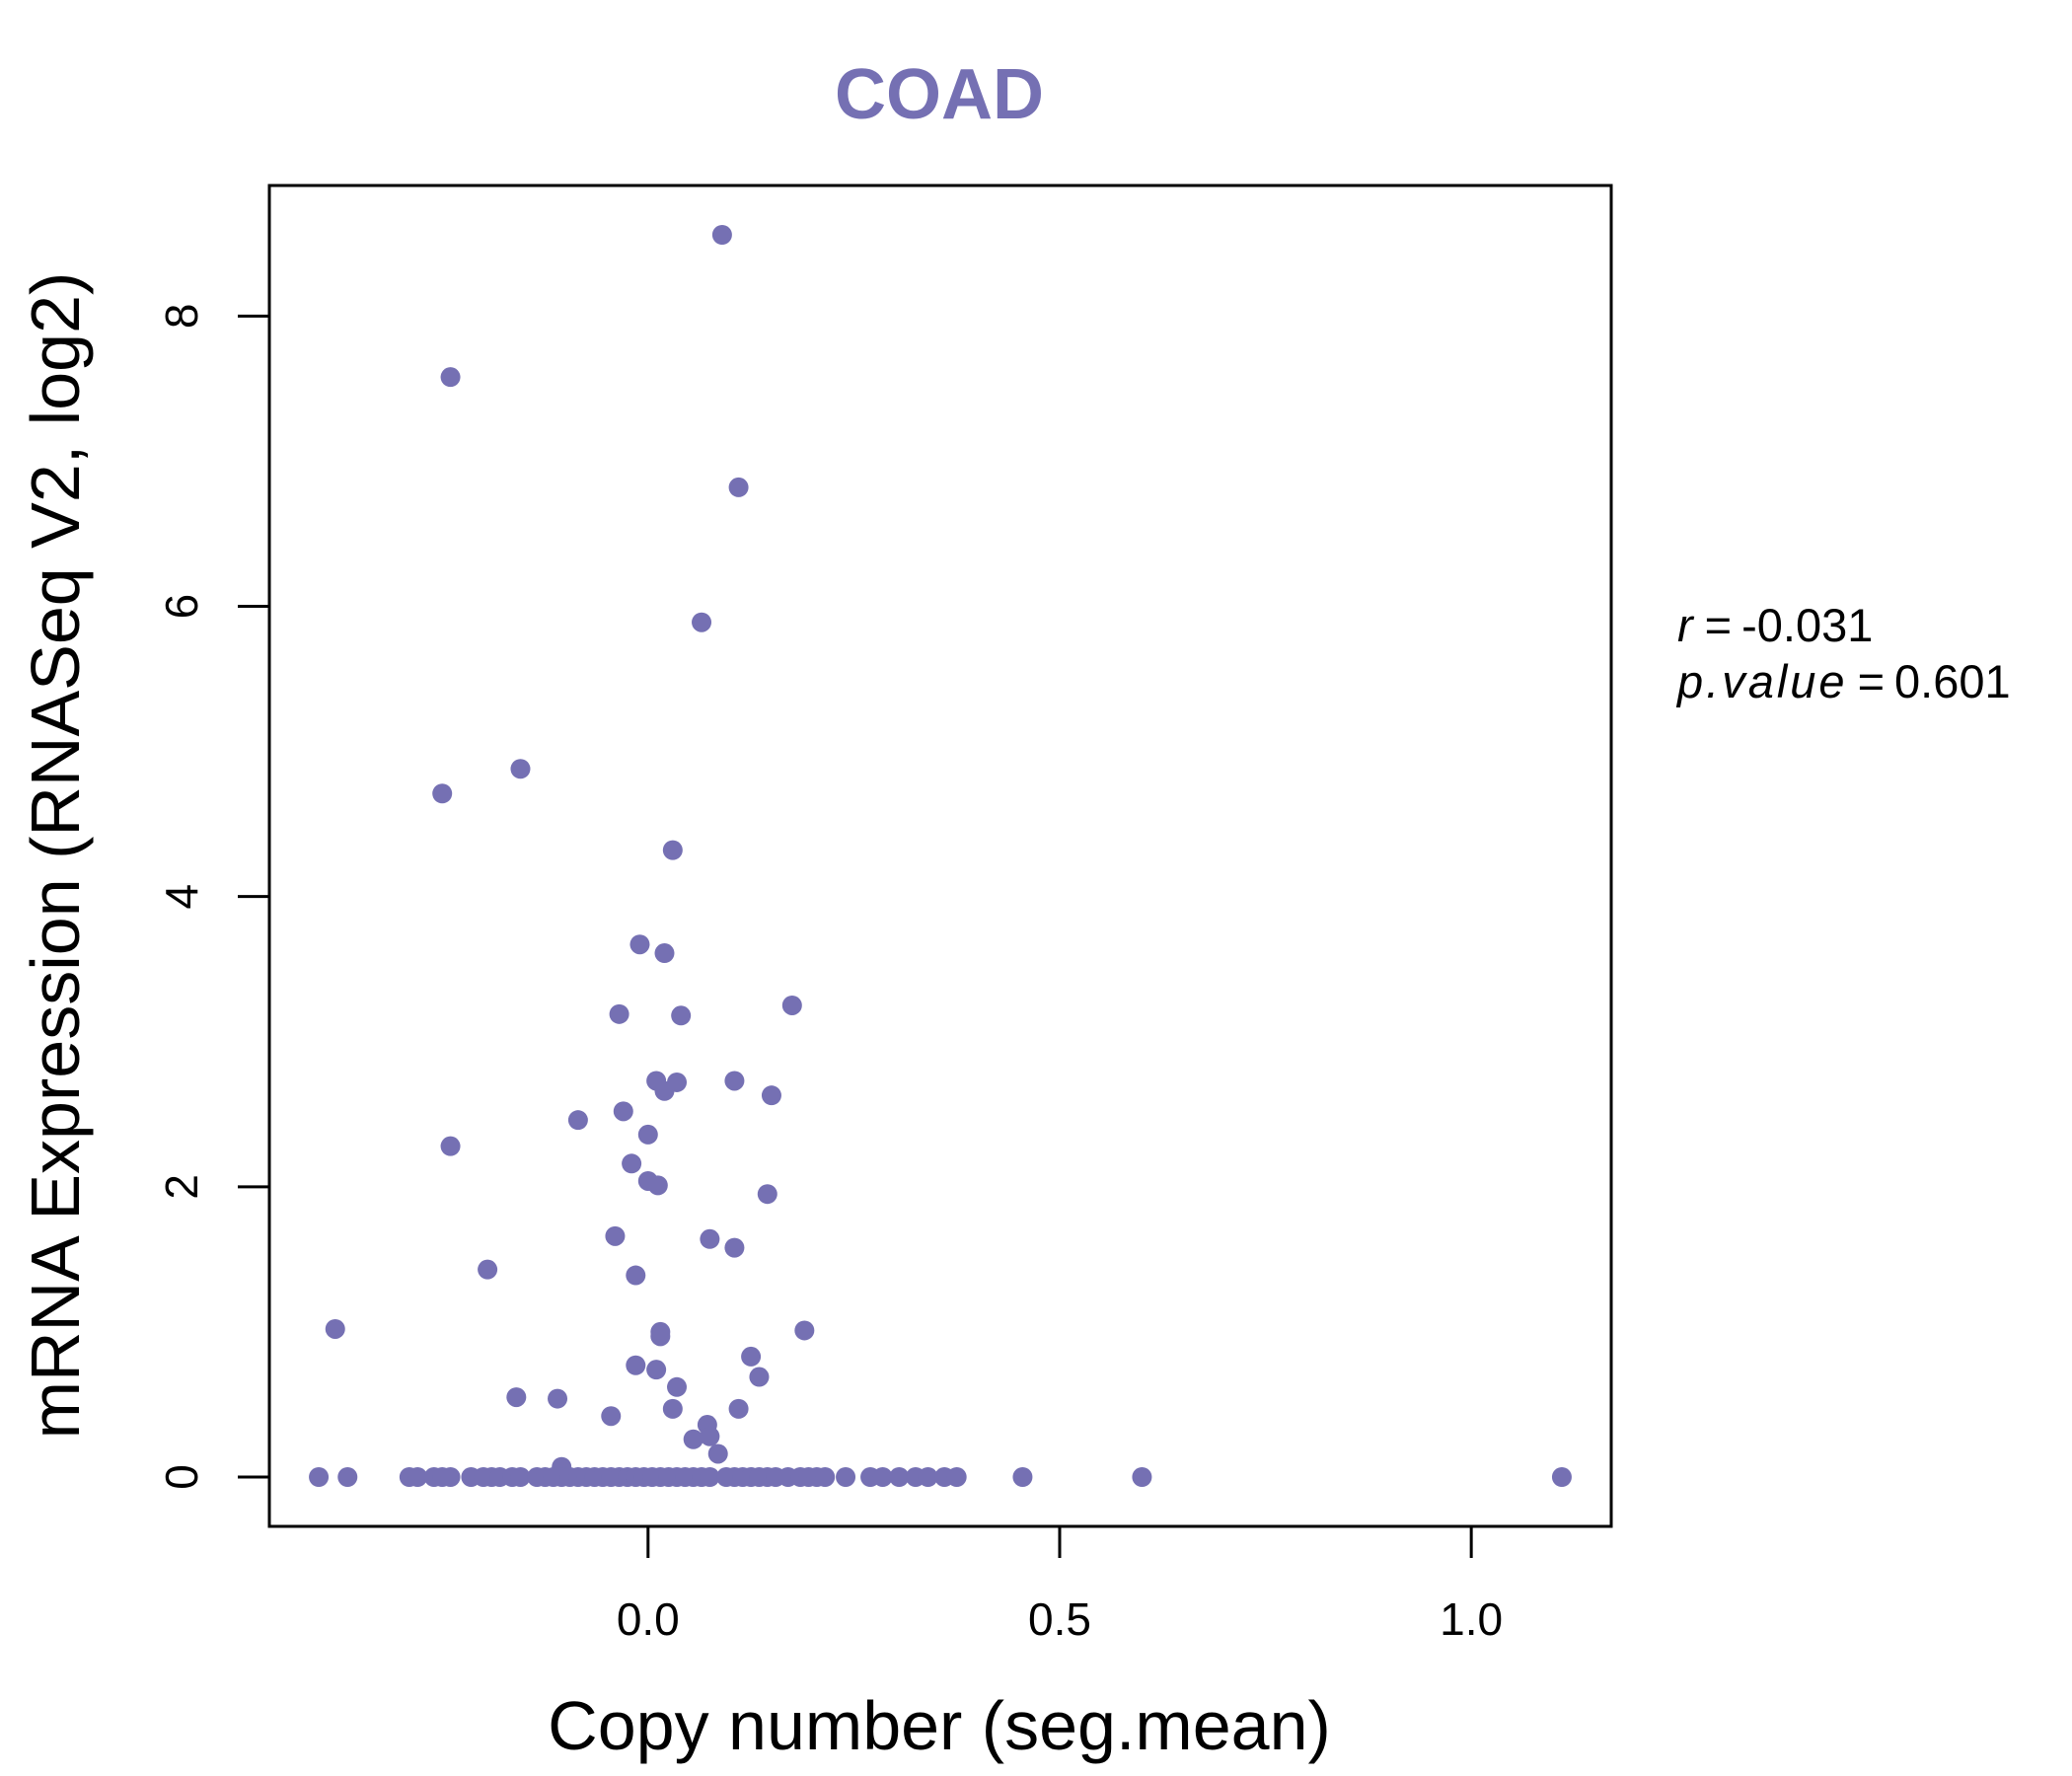 The width and height of the screenshot is (2072, 1776). Describe the element at coordinates (56, 856) in the screenshot. I see `y-axis-label: mRNA Expression (RNASeq V2, log2)` at that location.